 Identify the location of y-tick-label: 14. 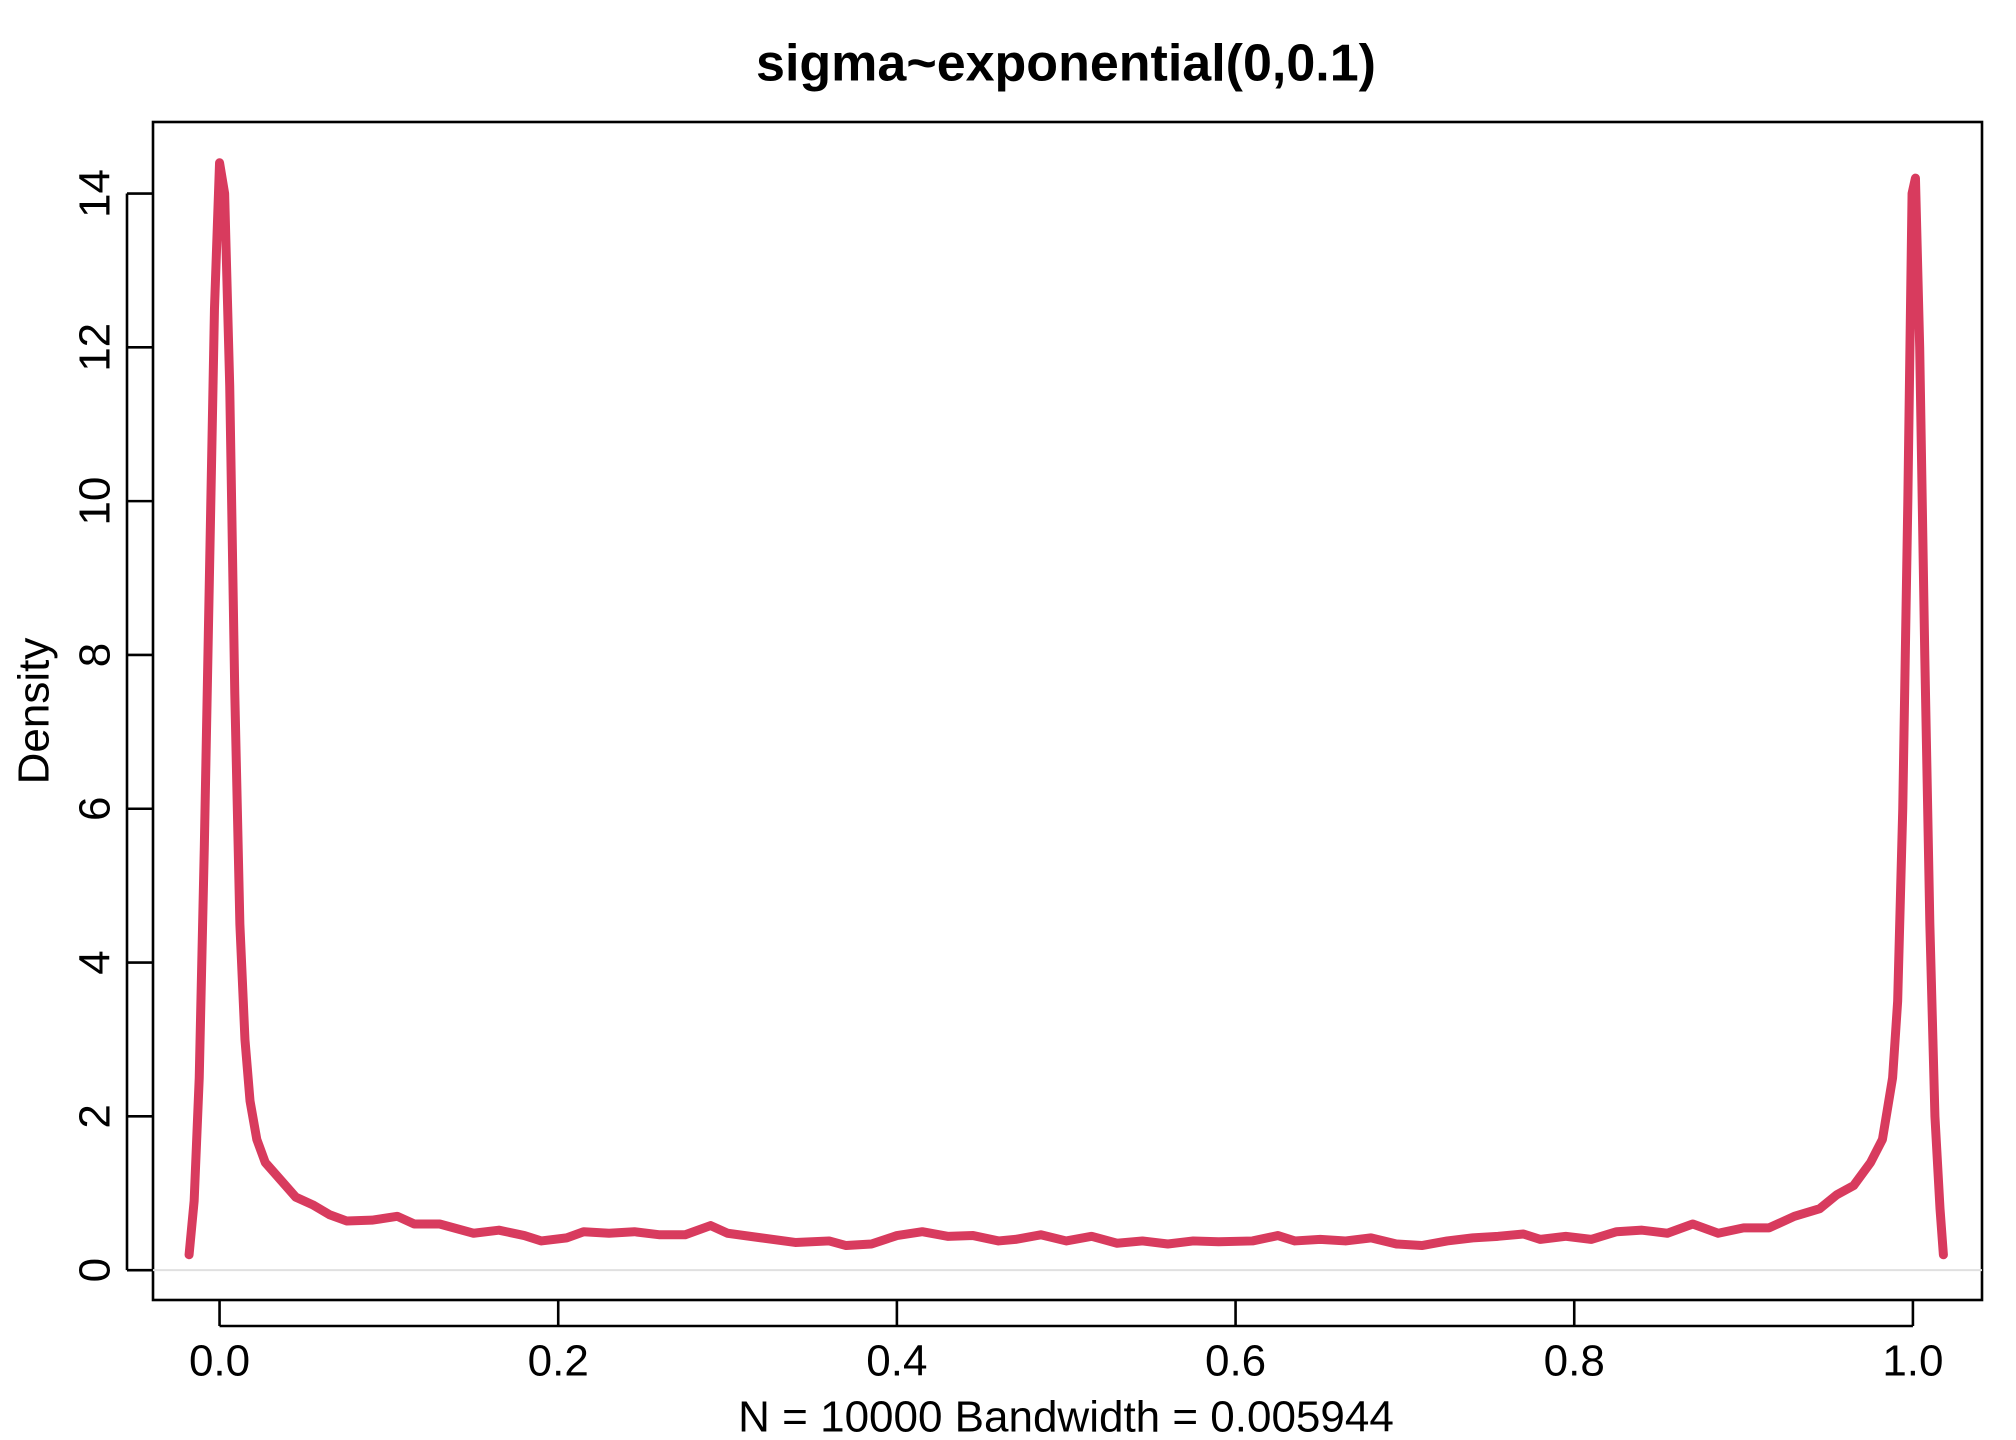
(95, 193).